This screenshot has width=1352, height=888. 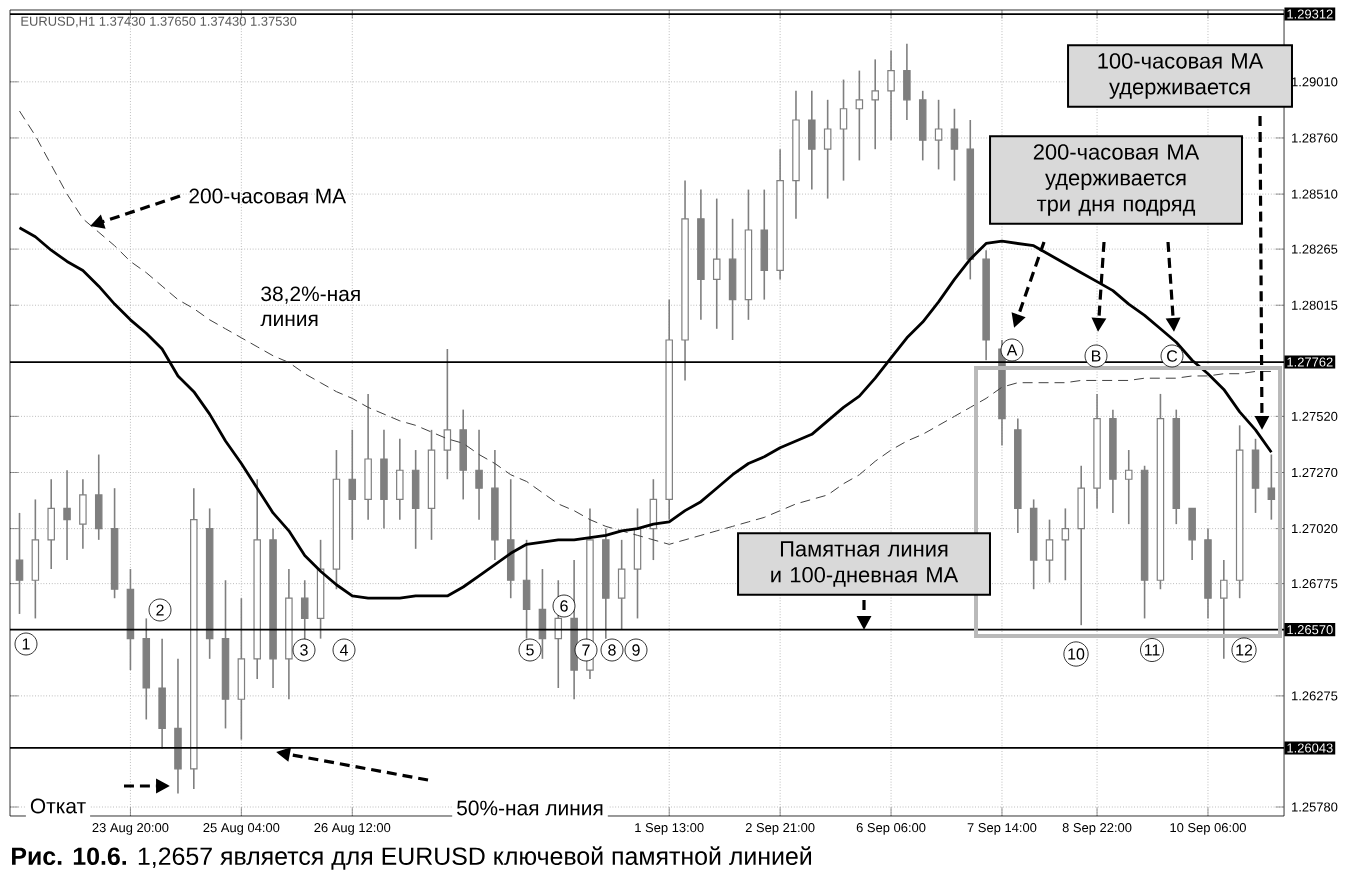 What do you see at coordinates (58, 806) in the screenshot?
I see `annotation: Откат` at bounding box center [58, 806].